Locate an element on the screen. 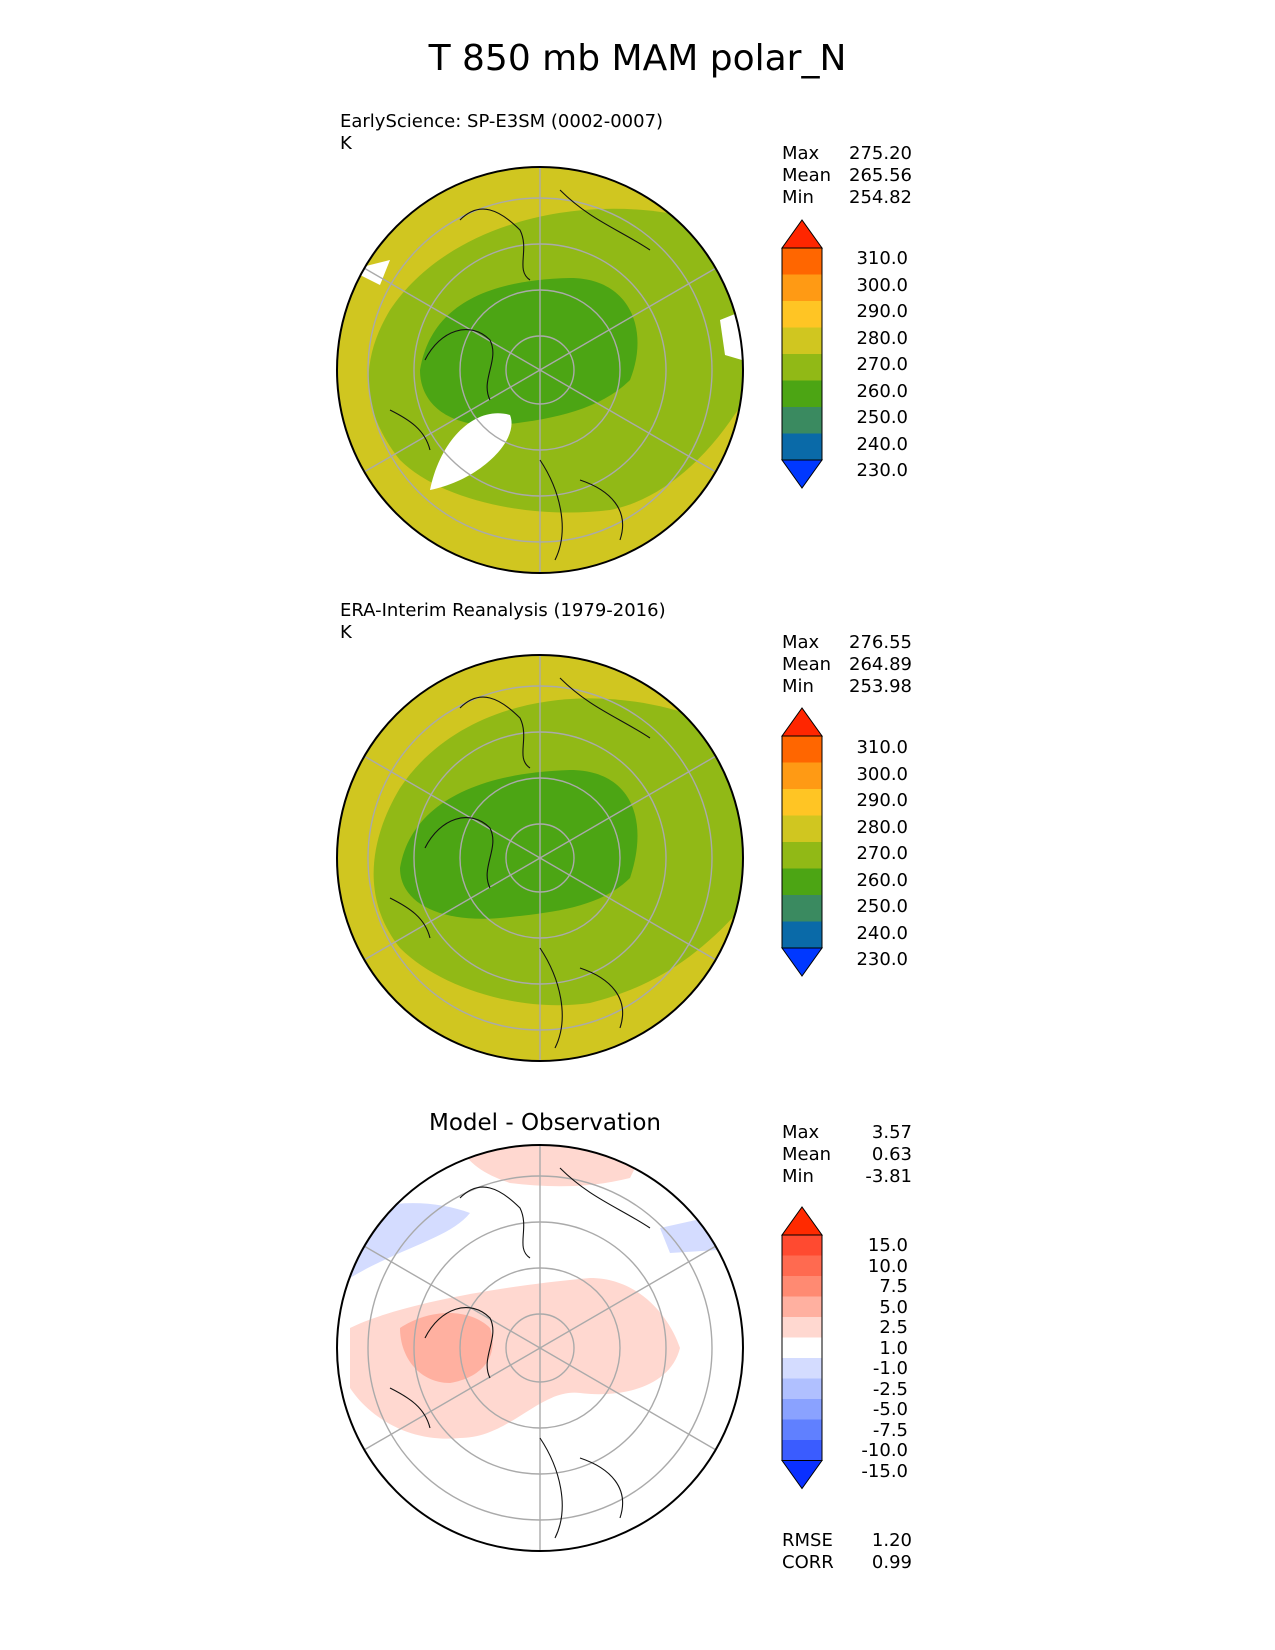 This screenshot has width=1275, height=1650. map-border is located at coordinates (540, 1348).